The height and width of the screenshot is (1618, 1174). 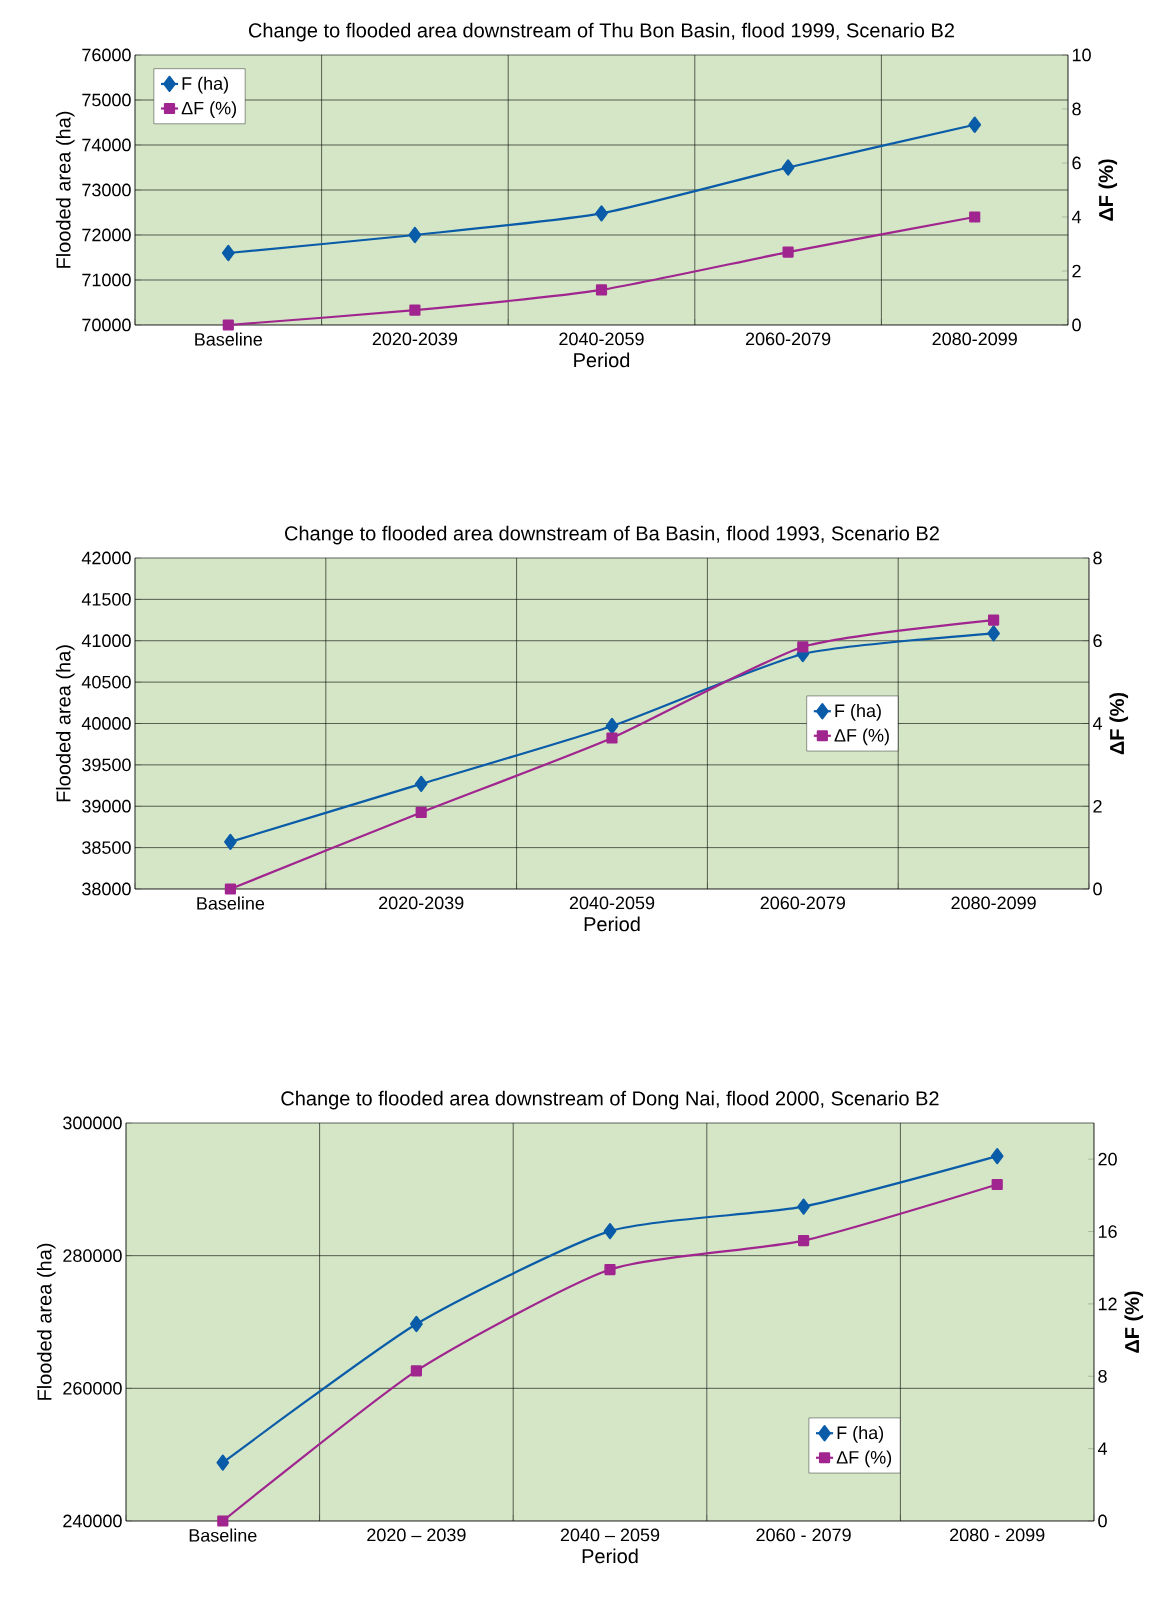 What do you see at coordinates (106, 145) in the screenshot?
I see `y-tick-label: 74000` at bounding box center [106, 145].